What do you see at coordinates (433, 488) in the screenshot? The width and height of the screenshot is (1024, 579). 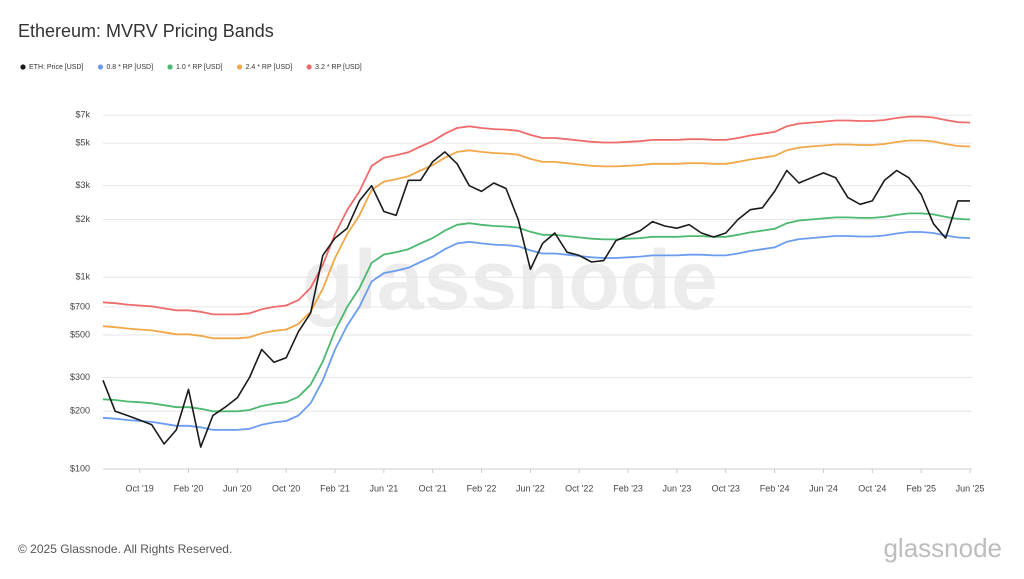 I see `x-tick-label: Oct '21` at bounding box center [433, 488].